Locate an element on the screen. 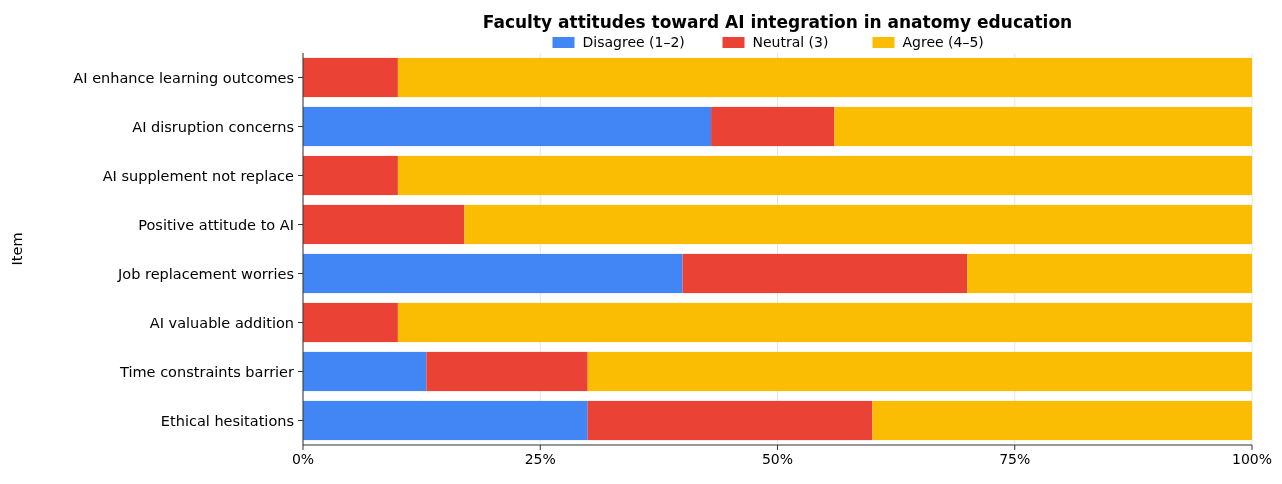 This screenshot has width=1282, height=484. y-axis-title: Item is located at coordinates (17, 249).